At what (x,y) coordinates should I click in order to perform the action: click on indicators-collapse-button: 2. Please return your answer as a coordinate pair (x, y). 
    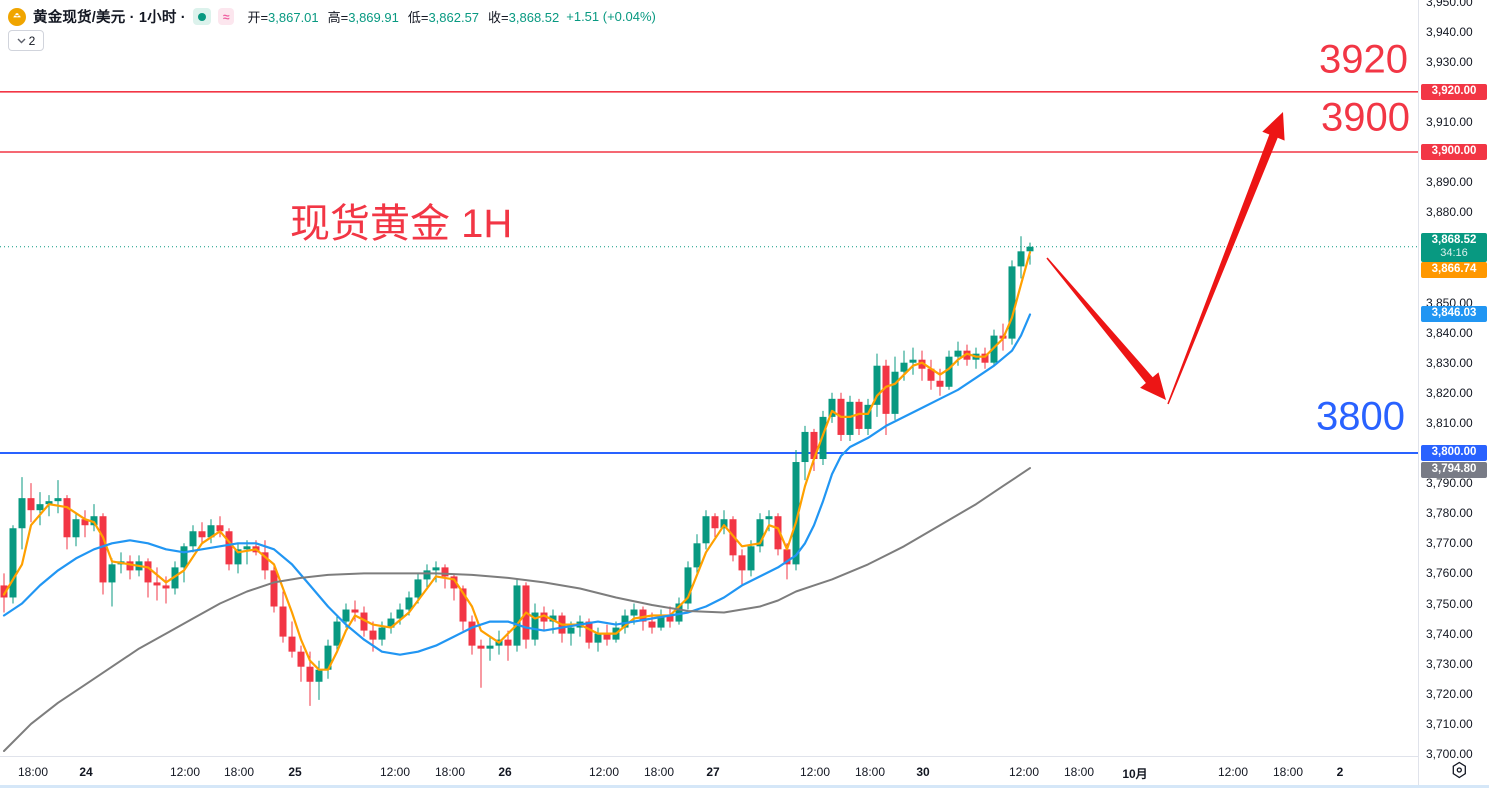
    Looking at the image, I should click on (26, 40).